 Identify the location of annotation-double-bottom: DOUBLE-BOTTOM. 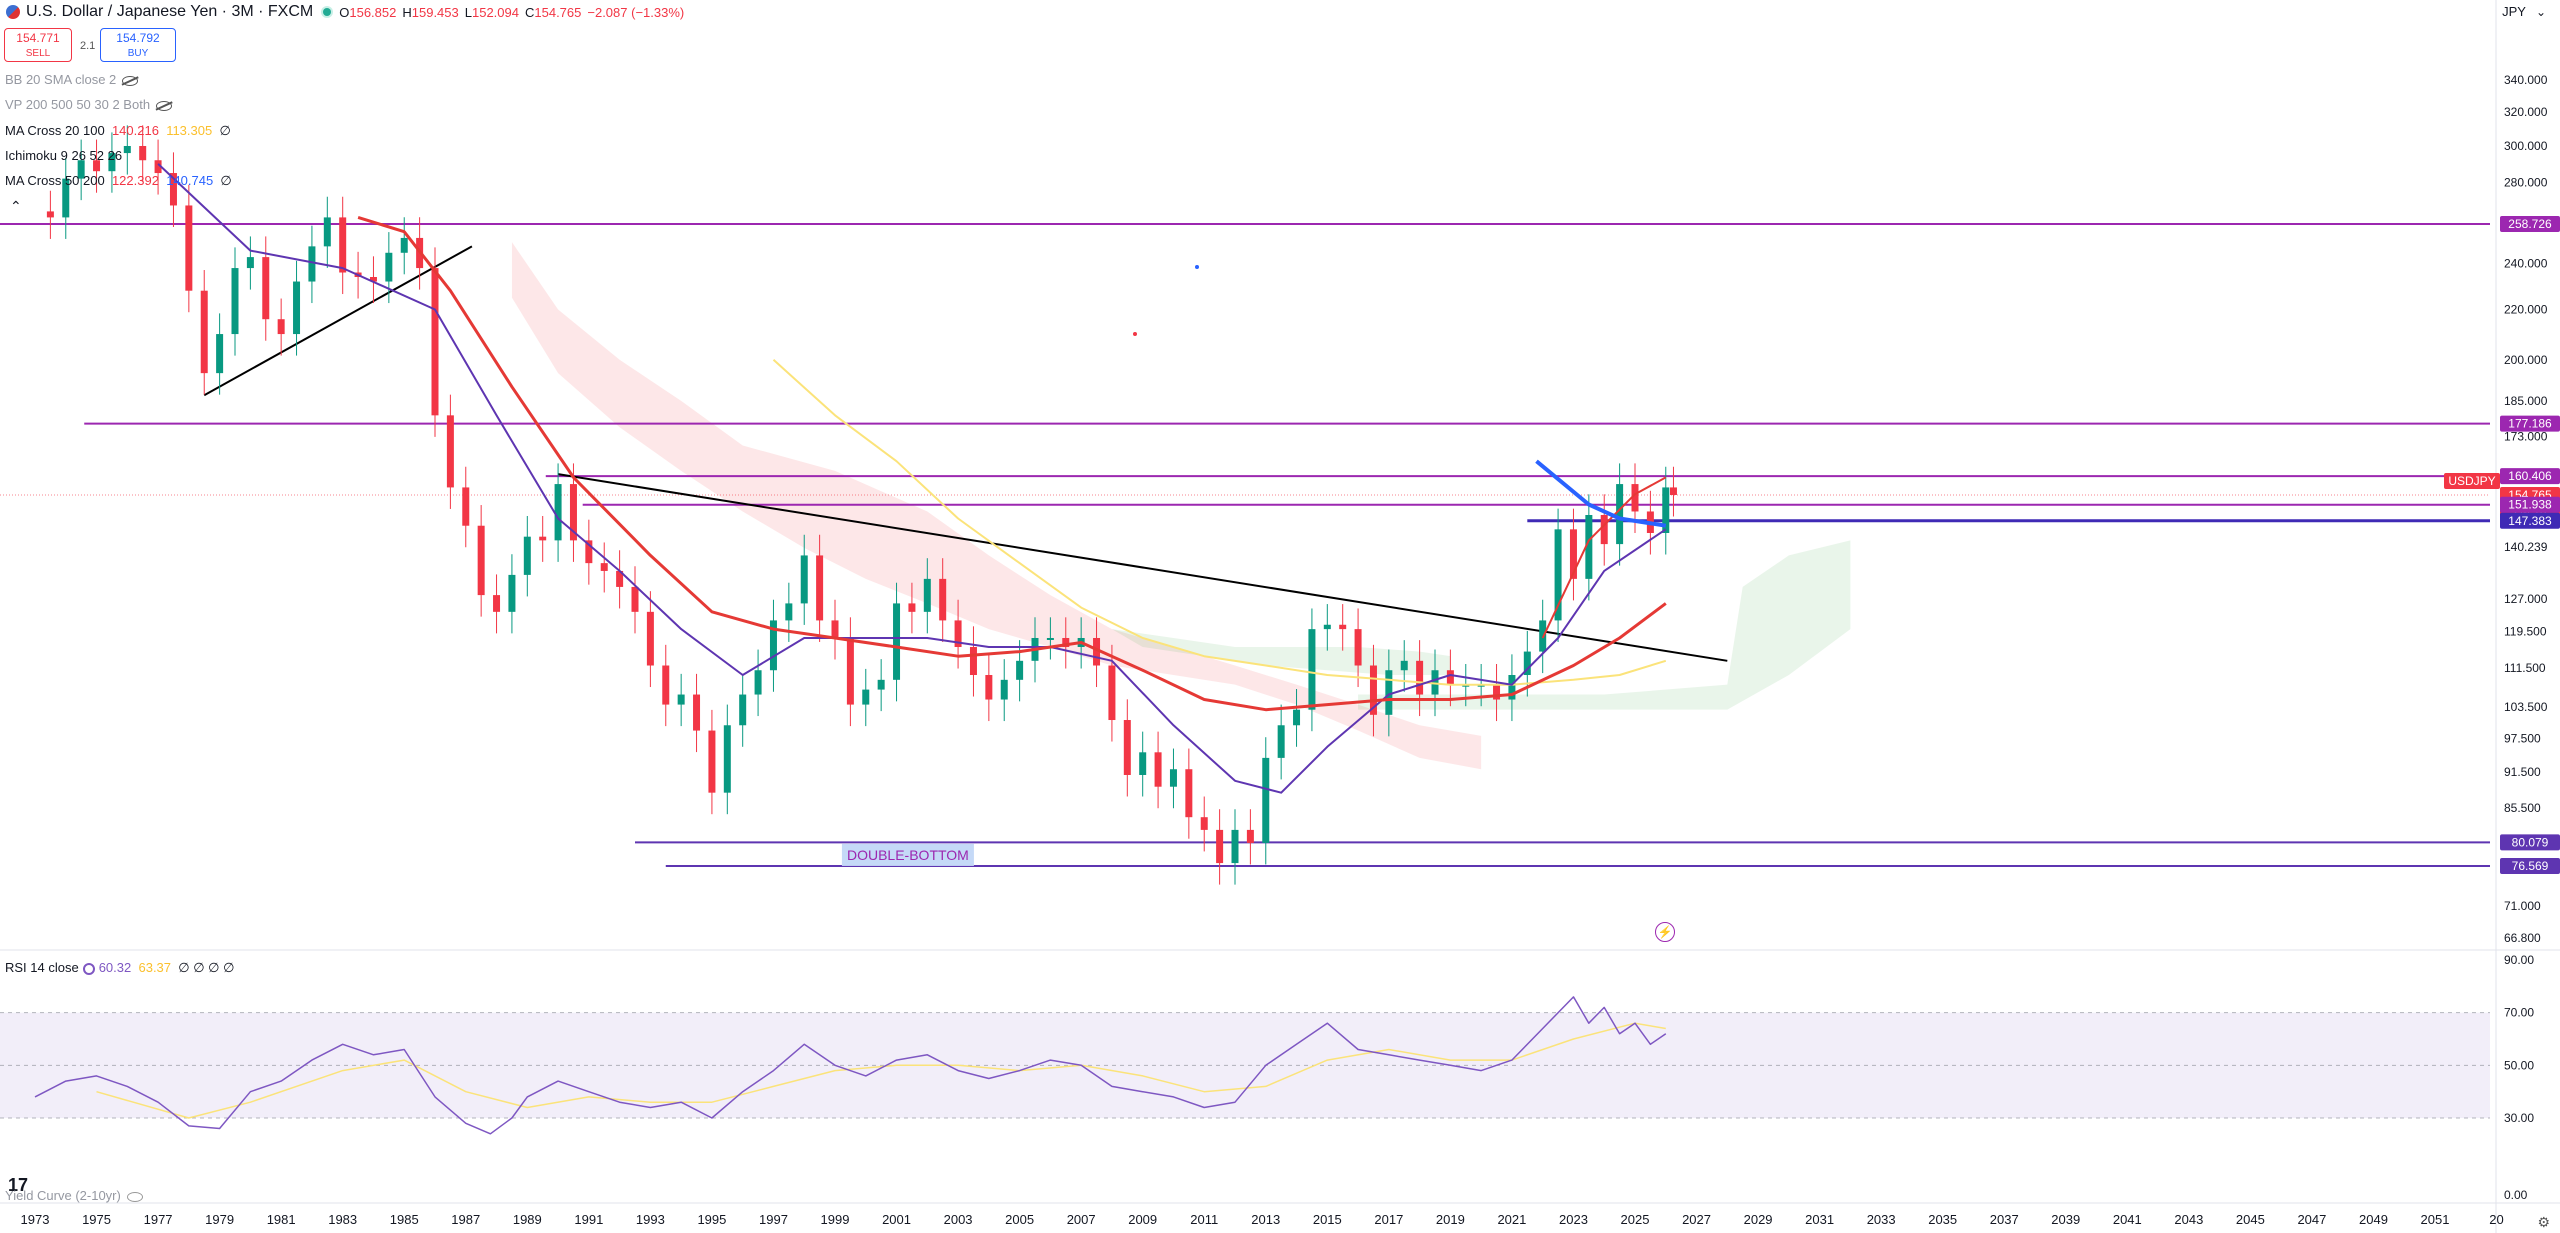
(908, 855).